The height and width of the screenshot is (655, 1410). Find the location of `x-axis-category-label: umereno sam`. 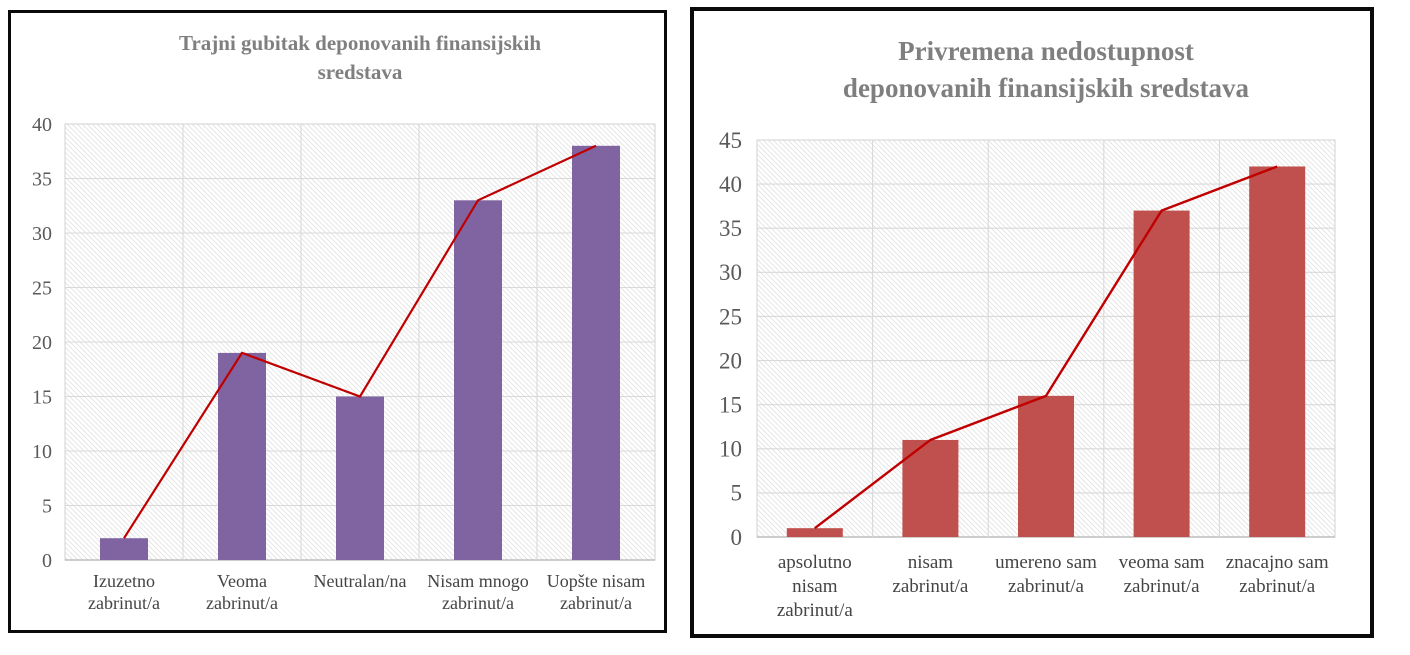

x-axis-category-label: umereno sam is located at coordinates (1046, 562).